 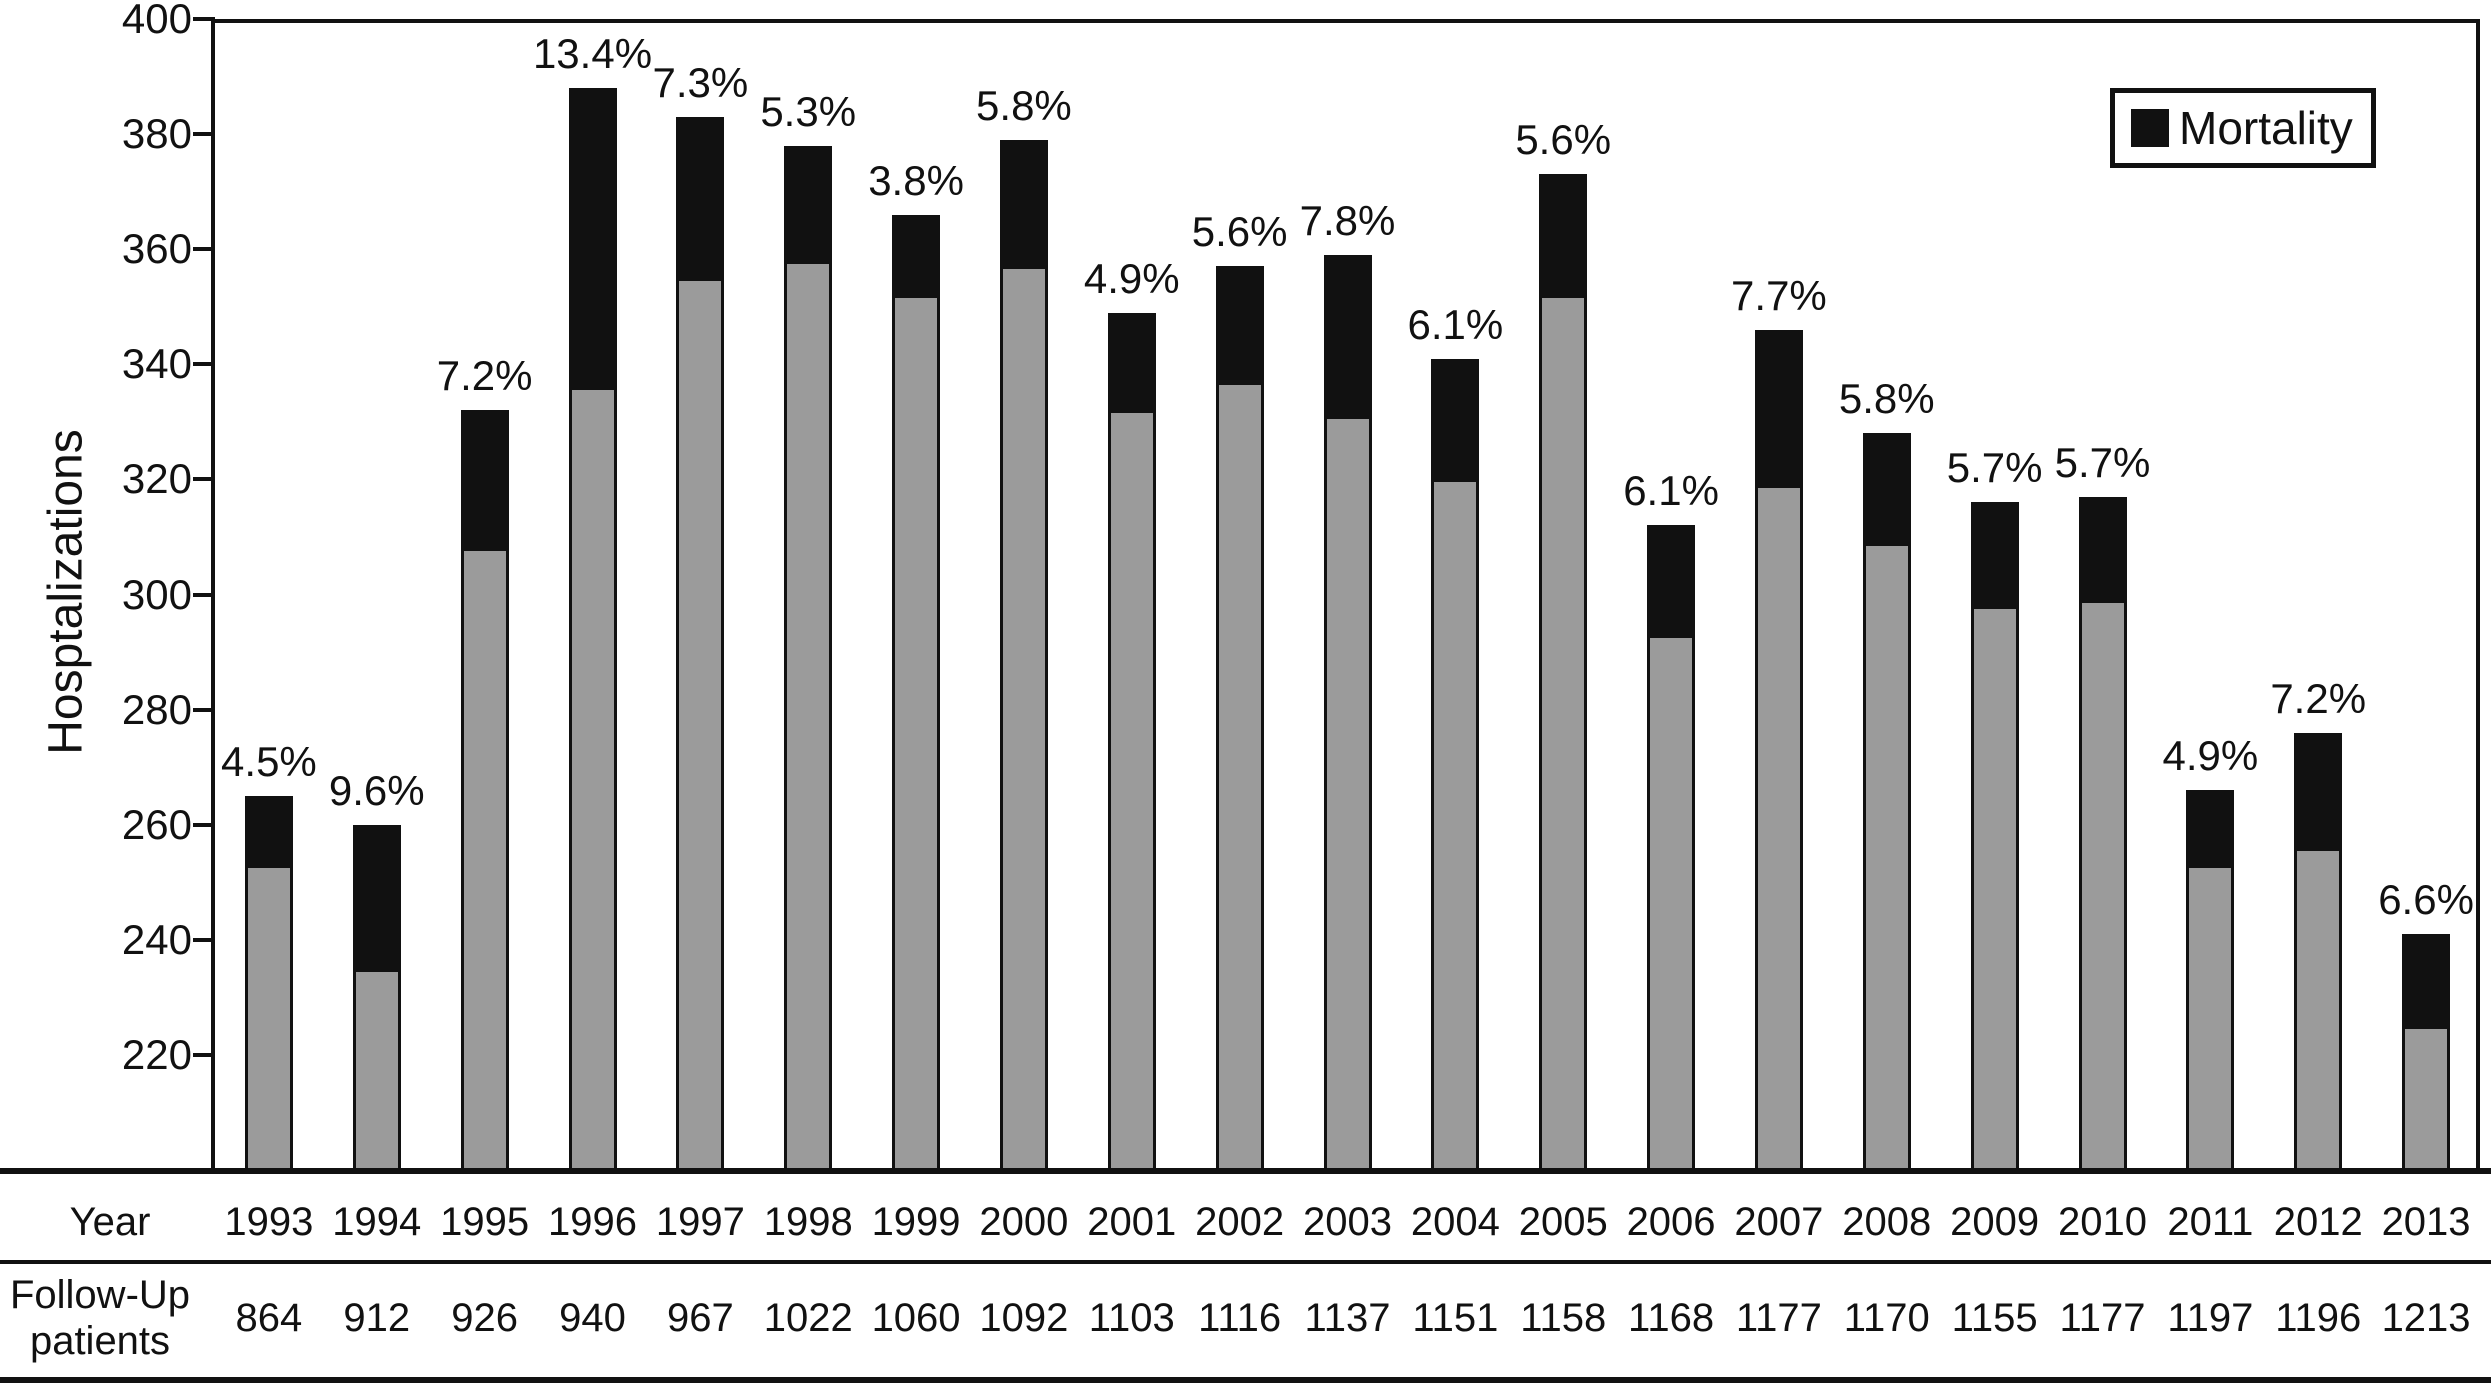 I want to click on y-tick-label: 280, so click(x=156, y=709).